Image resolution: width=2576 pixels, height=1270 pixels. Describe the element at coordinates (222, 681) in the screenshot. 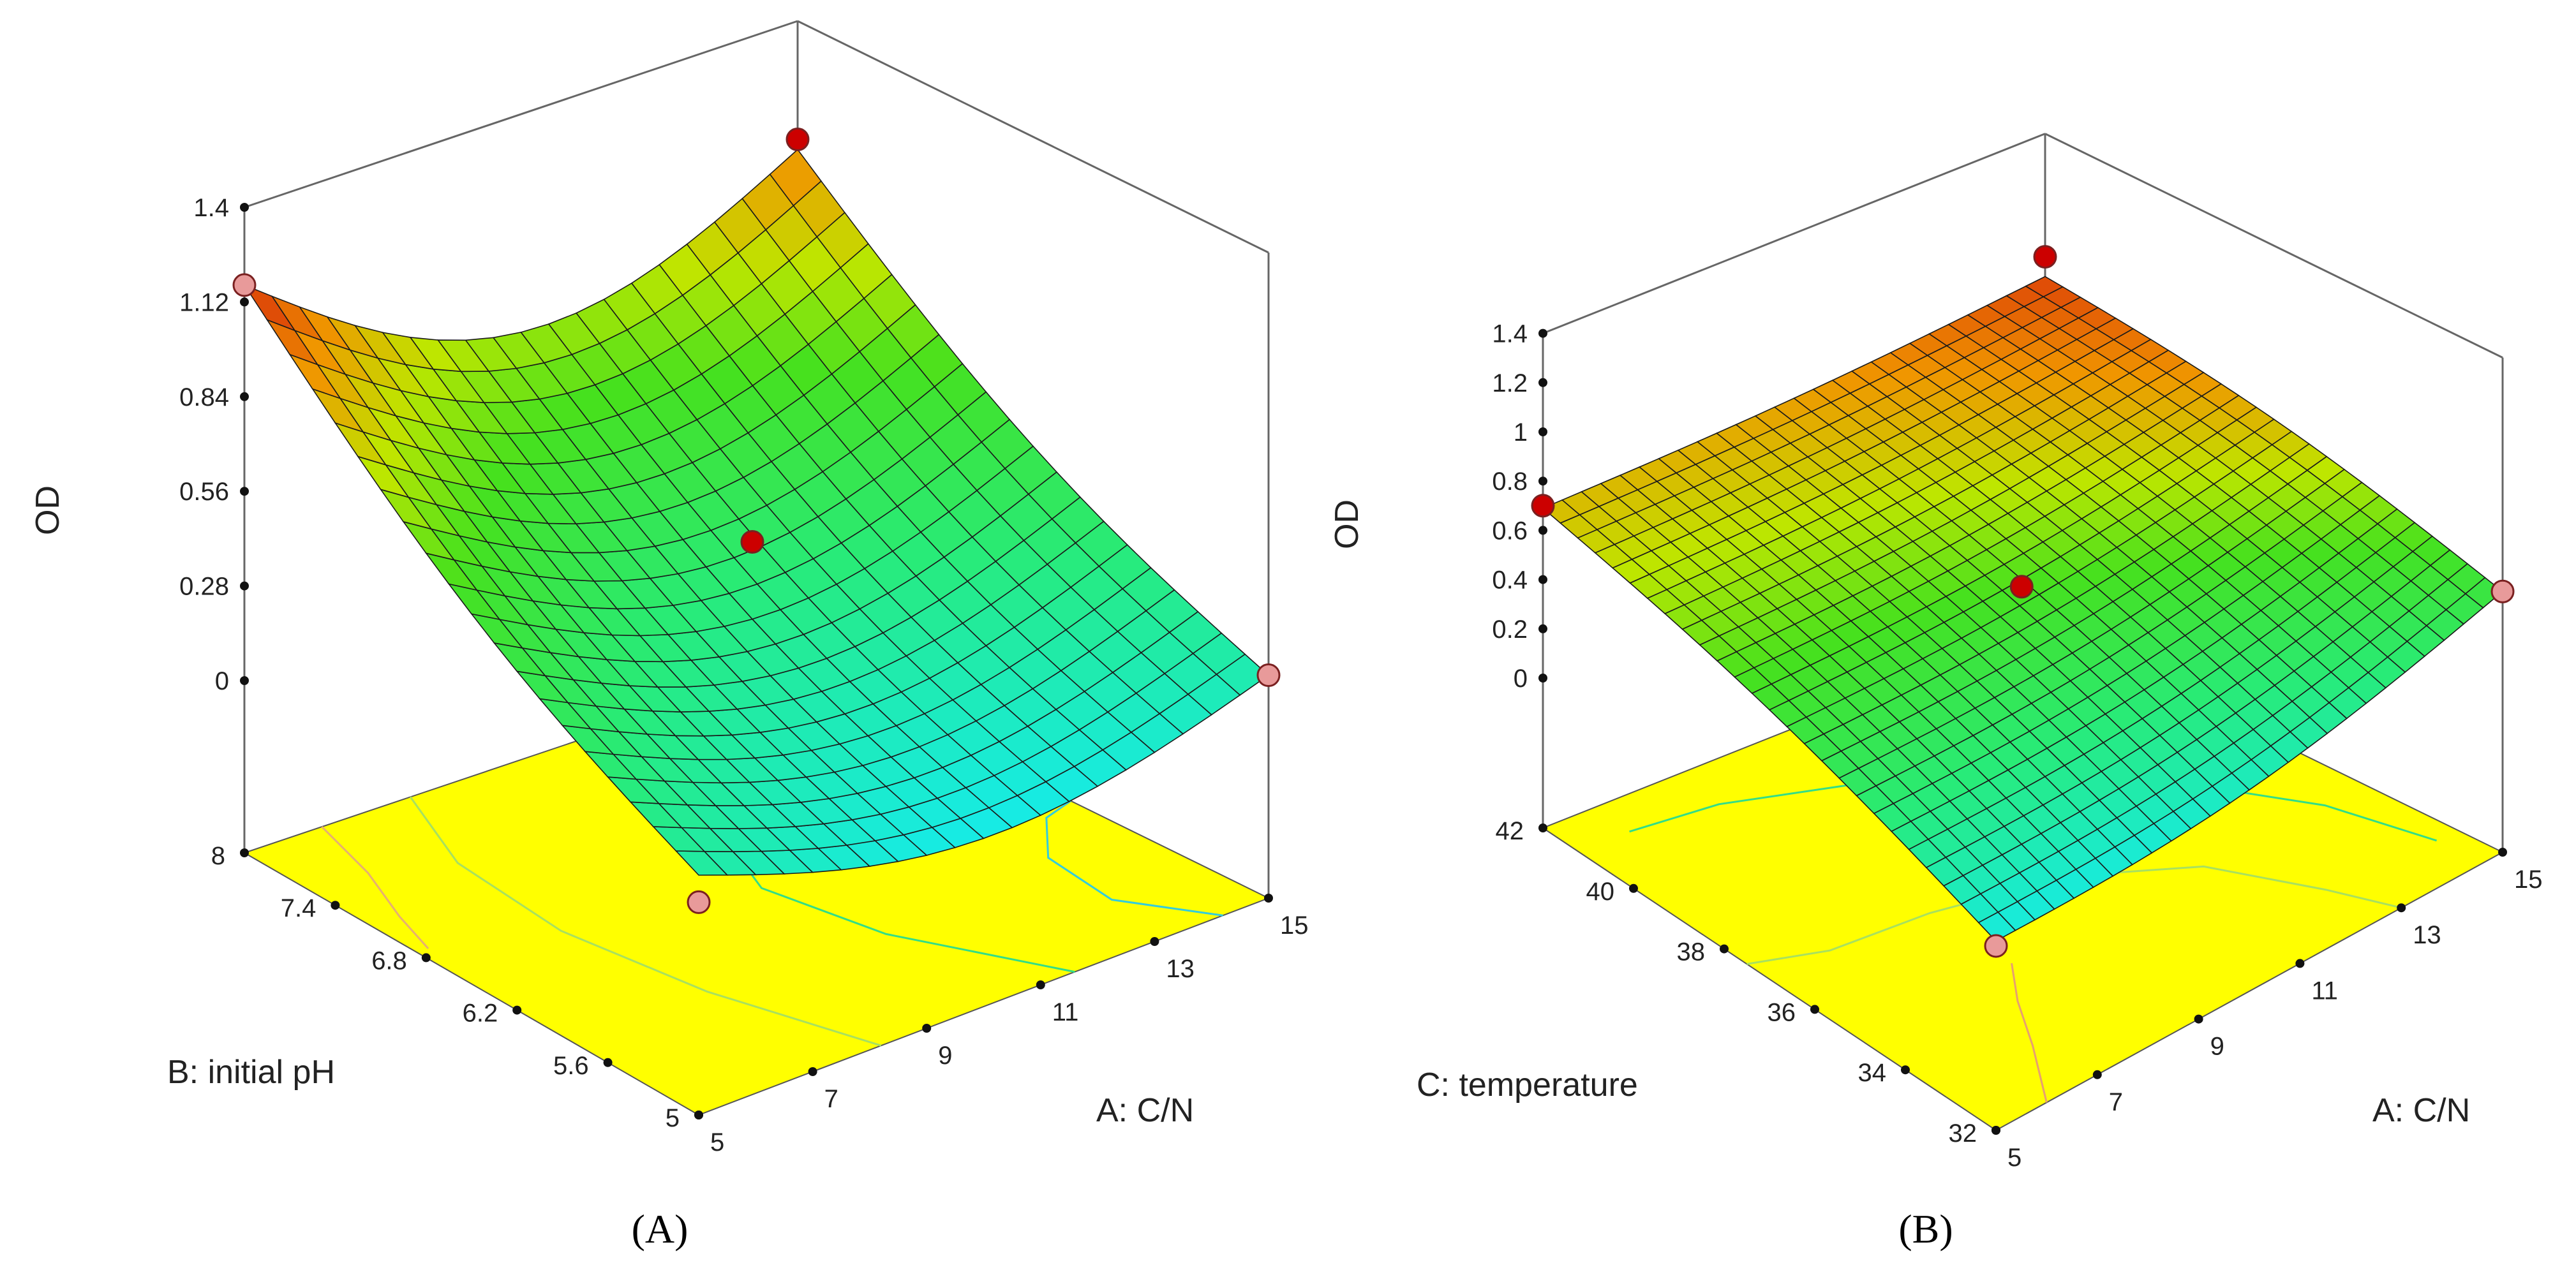

I see `panel-a-z-tick-label: 0` at that location.